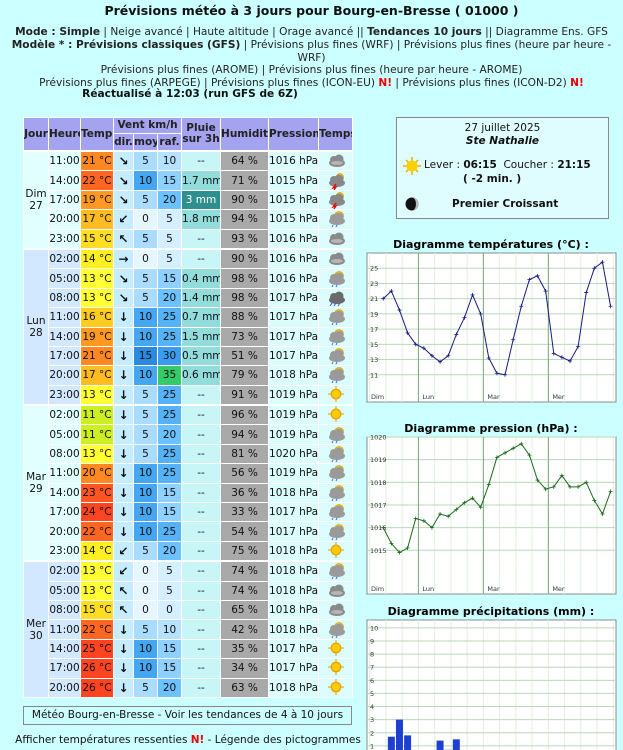  I want to click on humidity: 56 %, so click(245, 473).